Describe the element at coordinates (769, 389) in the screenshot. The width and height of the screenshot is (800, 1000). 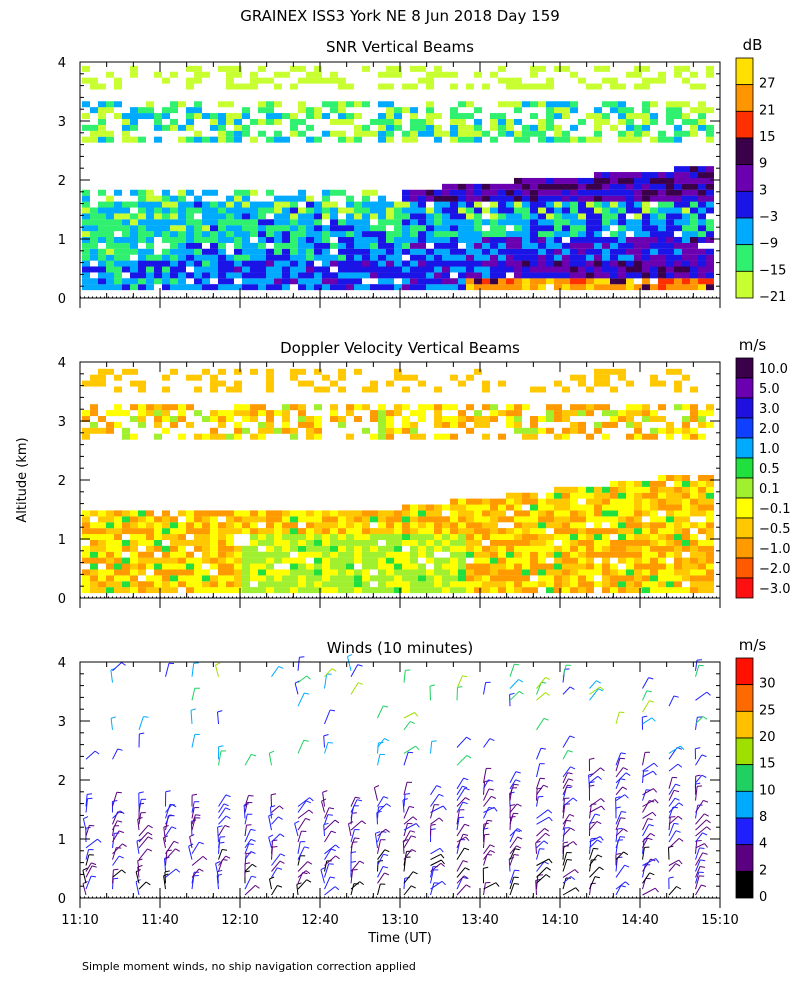
I see `colorbar-label: 5.0` at that location.